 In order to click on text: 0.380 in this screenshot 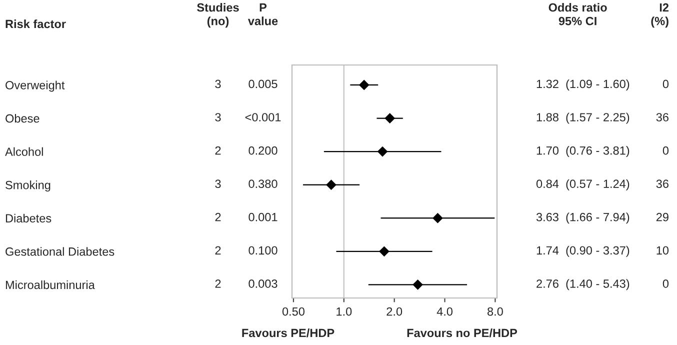, I will do `click(263, 184)`.